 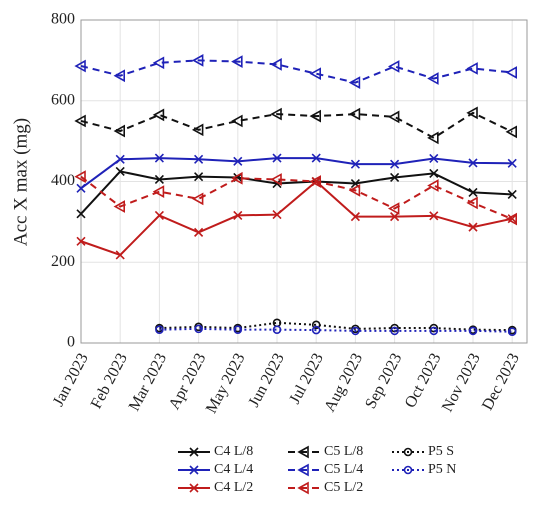 What do you see at coordinates (441, 451) in the screenshot?
I see `legend-label: P5 S` at bounding box center [441, 451].